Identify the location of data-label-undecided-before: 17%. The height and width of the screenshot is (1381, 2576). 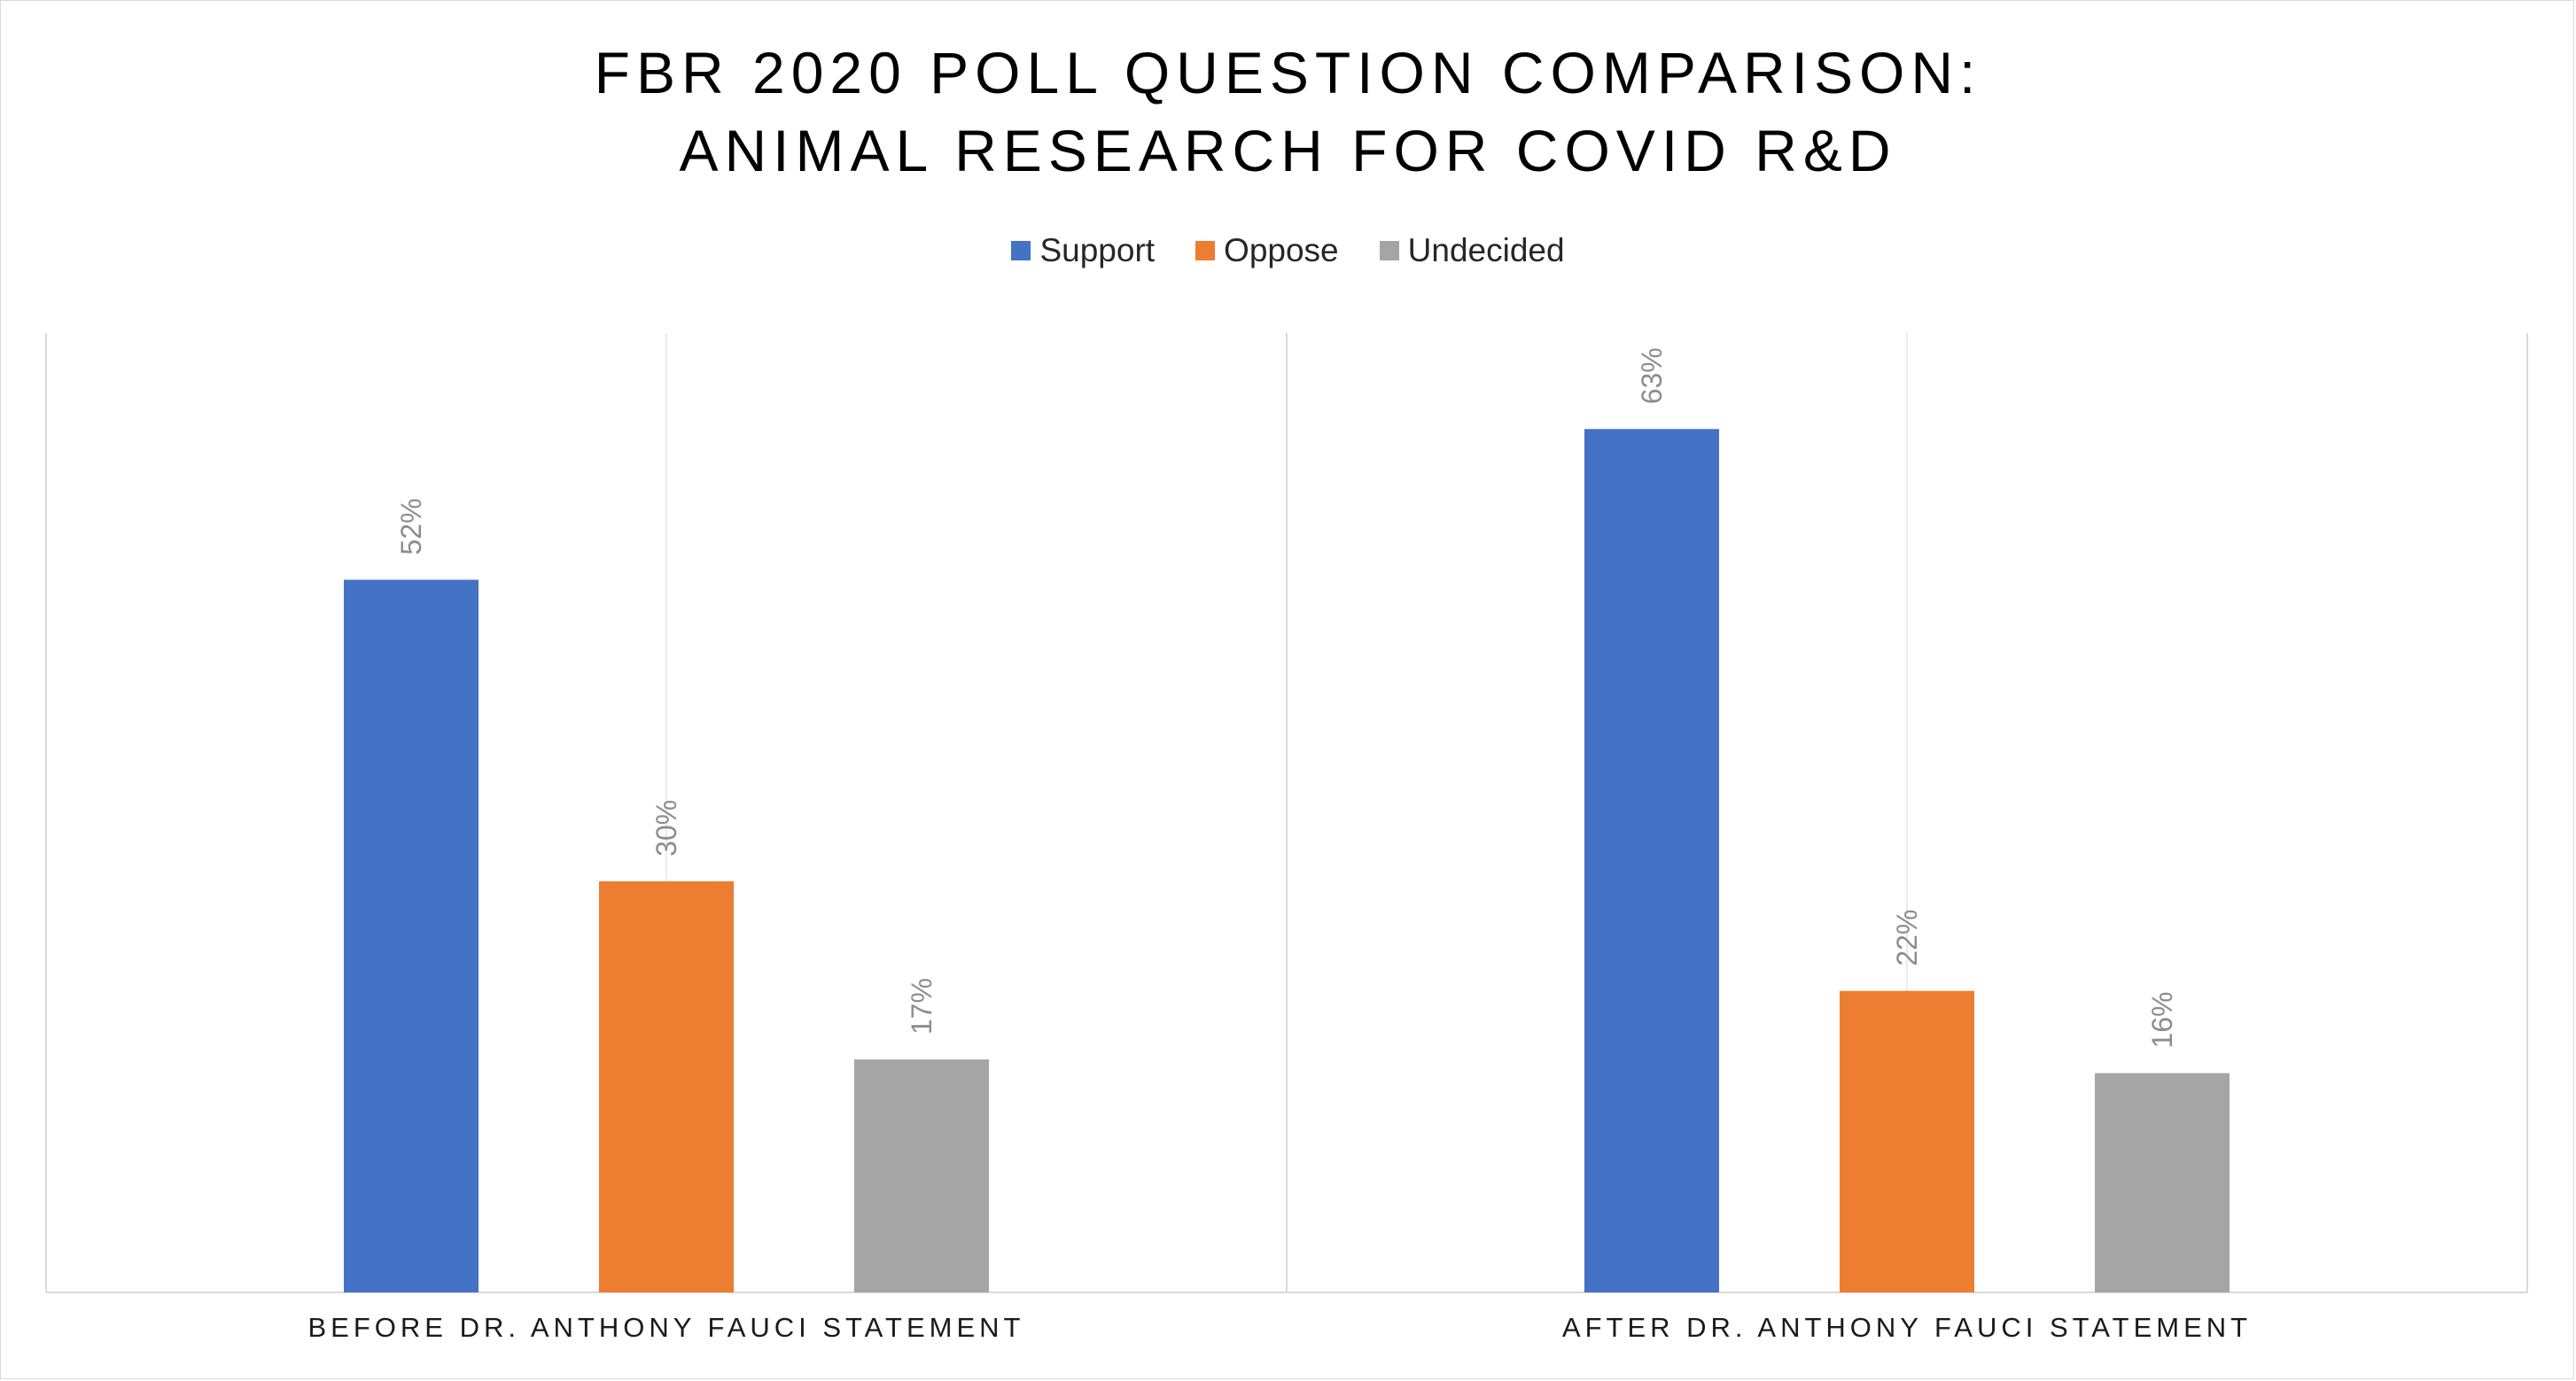
(922, 1006).